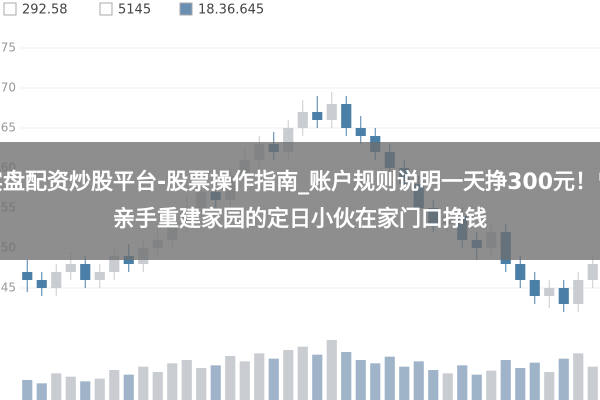 This screenshot has height=400, width=600. Describe the element at coordinates (8, 48) in the screenshot. I see `y-tick-label: 75` at that location.